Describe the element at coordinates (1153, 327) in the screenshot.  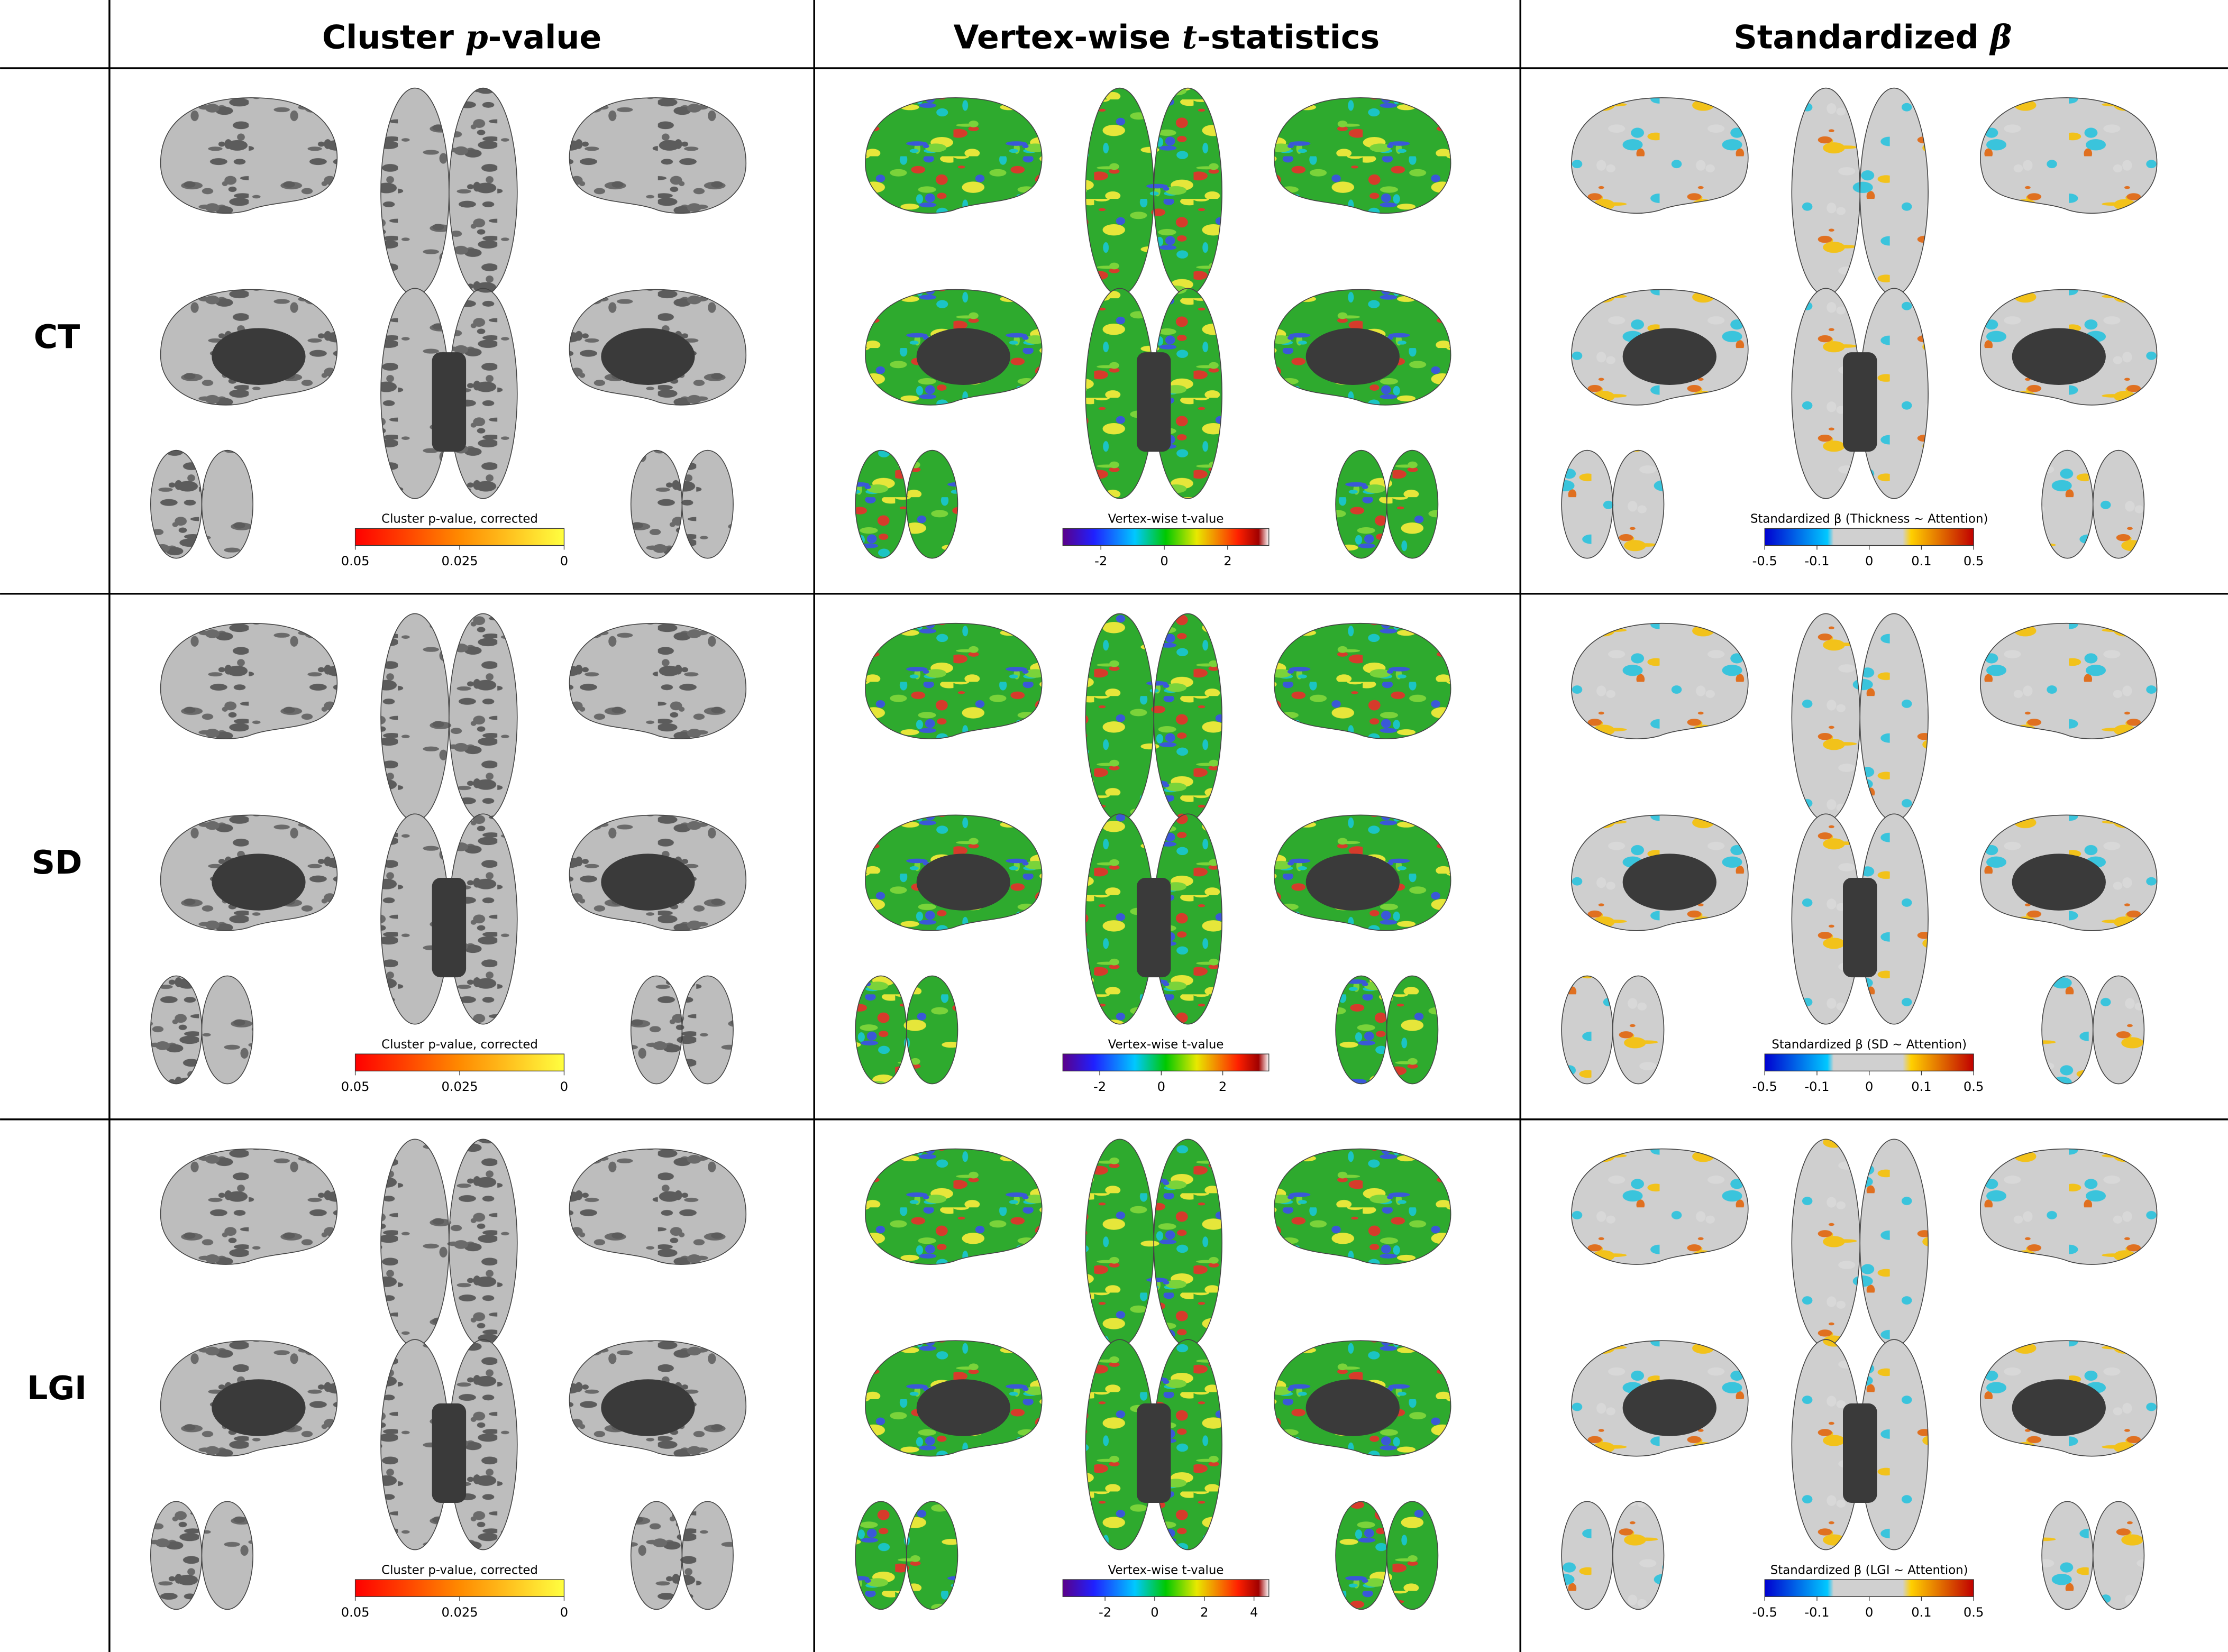
I see `panel: Vertex-wise t-value -2 0 2` at that location.